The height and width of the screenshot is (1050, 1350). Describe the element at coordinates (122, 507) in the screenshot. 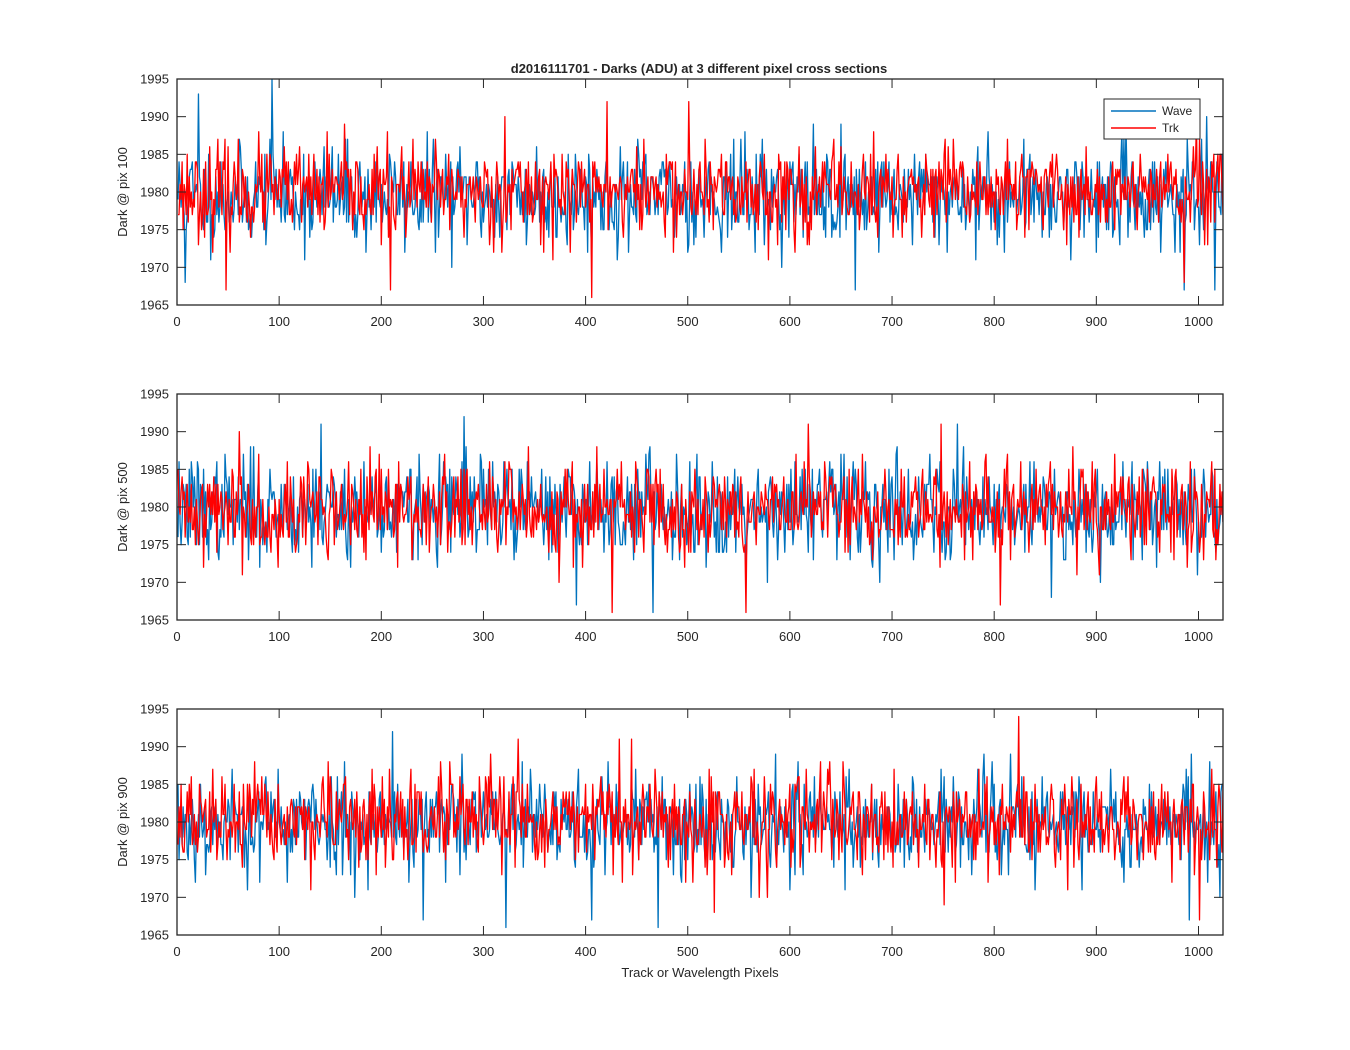

I see `y-axis-label: Dark @ pix 500` at that location.